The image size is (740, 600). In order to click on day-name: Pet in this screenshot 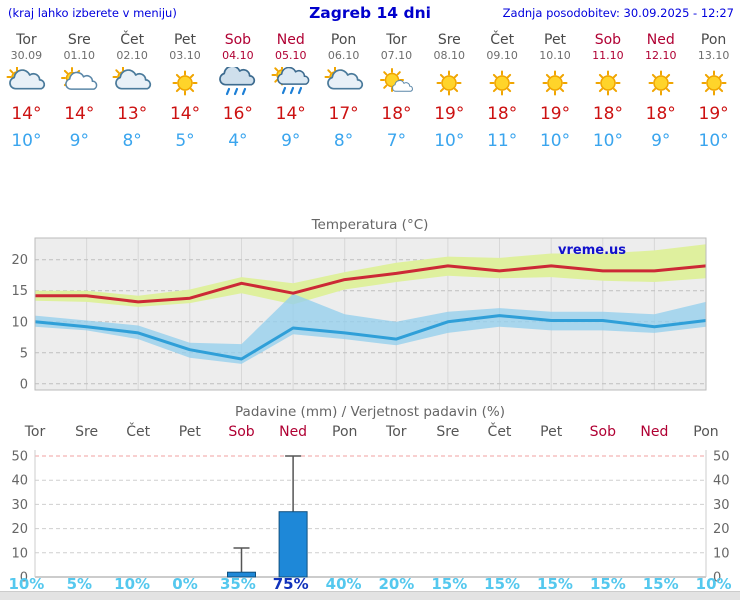, I will do `click(555, 40)`.